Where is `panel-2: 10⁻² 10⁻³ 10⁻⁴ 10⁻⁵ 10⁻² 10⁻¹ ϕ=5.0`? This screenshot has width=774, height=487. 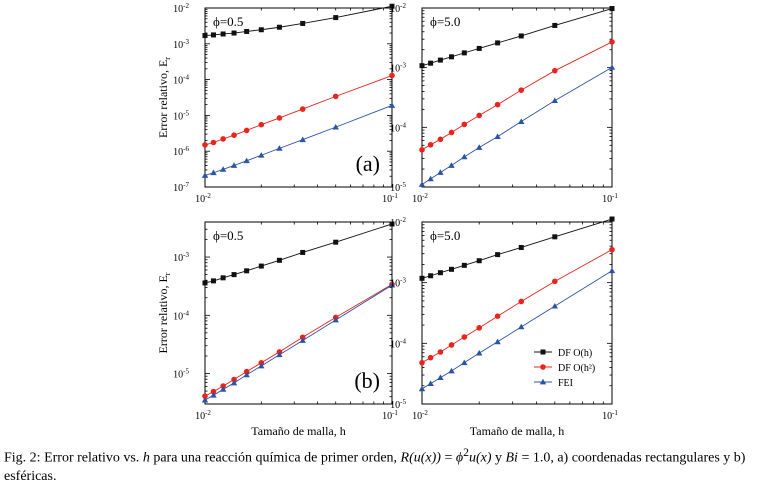 panel-2: 10⁻² 10⁻³ 10⁻⁴ 10⁻⁵ 10⁻² 10⁻¹ ϕ=5.0 is located at coordinates (504, 103).